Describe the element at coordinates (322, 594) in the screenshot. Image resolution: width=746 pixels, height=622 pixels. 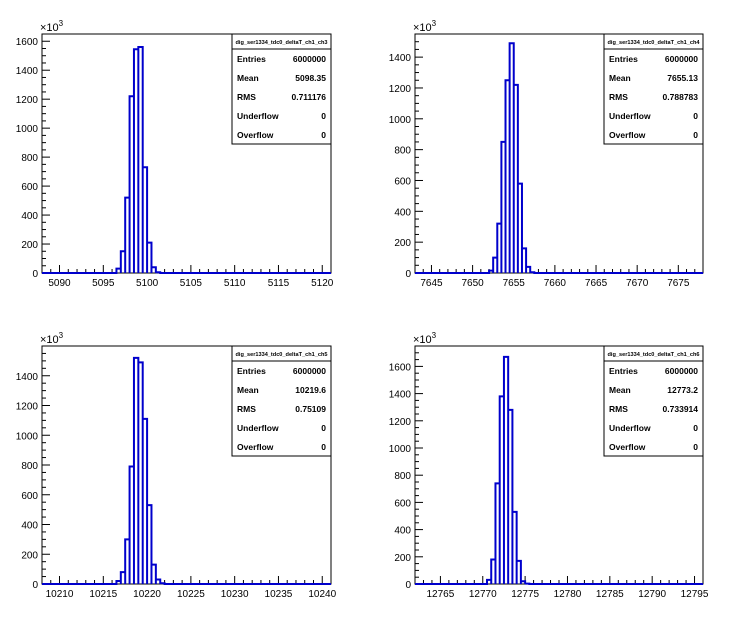
I see `x-tick-label: 10240` at that location.